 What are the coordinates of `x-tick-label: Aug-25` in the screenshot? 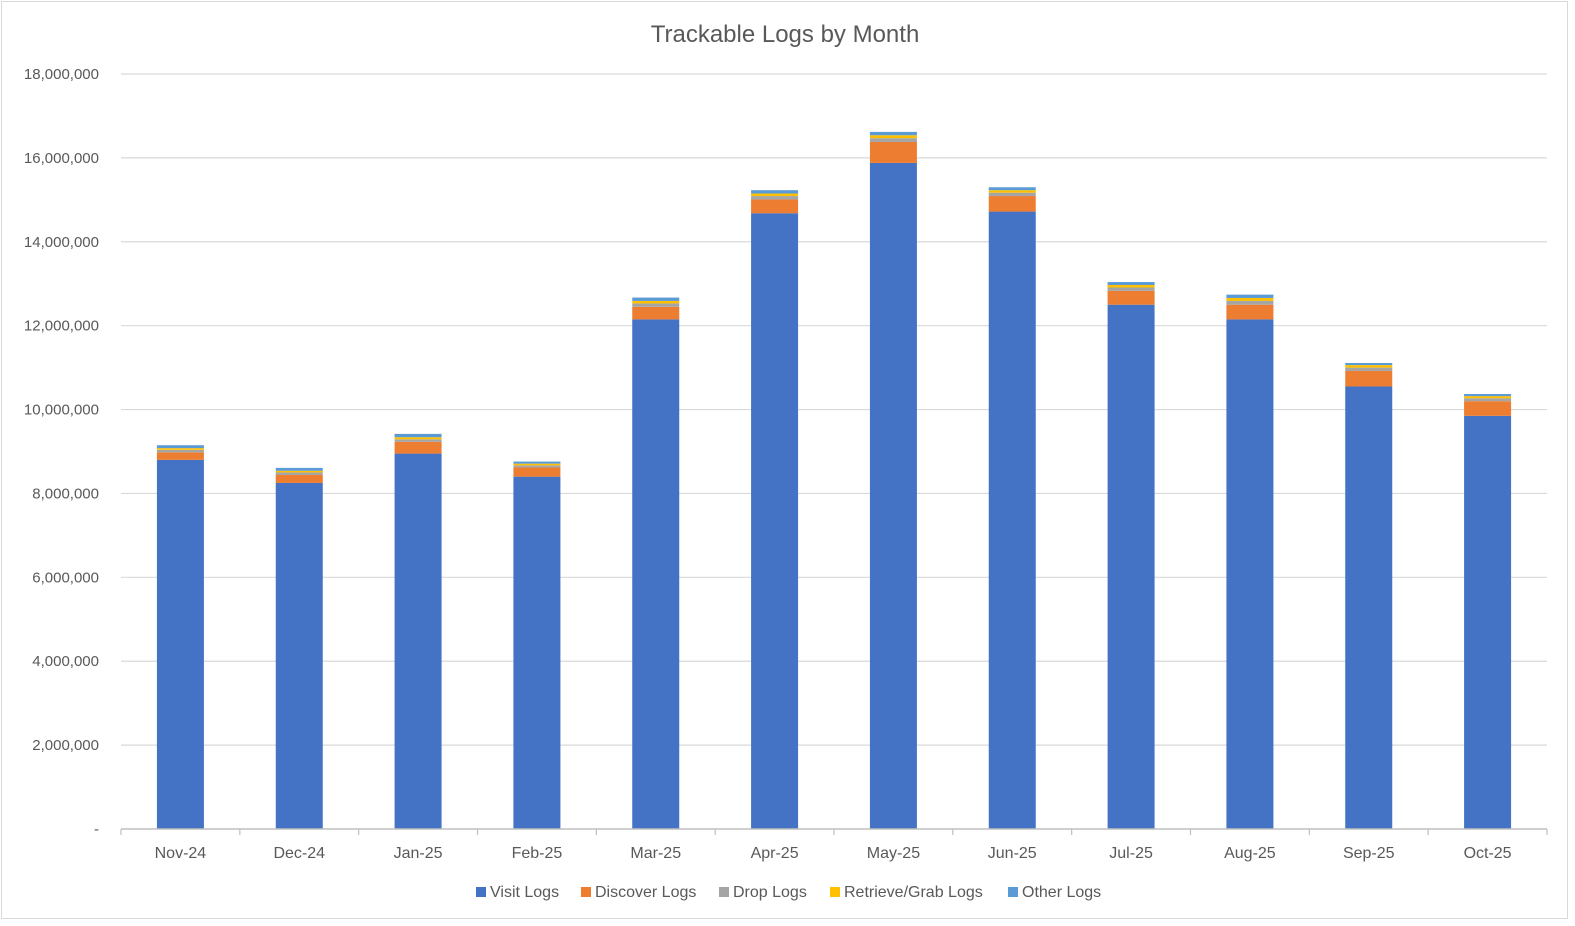 It's located at (1250, 853).